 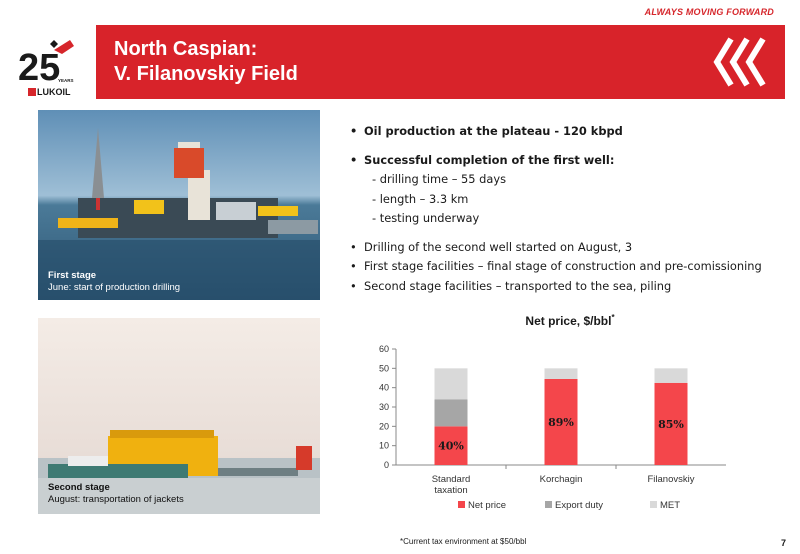 What do you see at coordinates (72, 275) in the screenshot?
I see `caption-title: First stage` at bounding box center [72, 275].